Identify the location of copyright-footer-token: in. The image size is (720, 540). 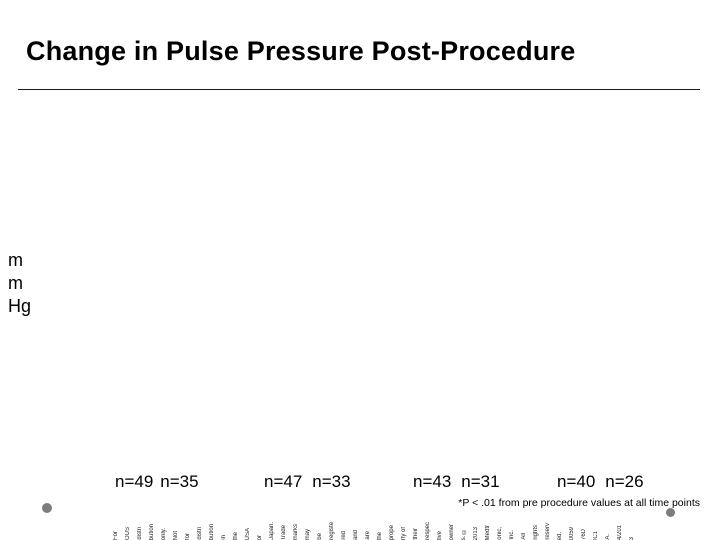
(224, 537).